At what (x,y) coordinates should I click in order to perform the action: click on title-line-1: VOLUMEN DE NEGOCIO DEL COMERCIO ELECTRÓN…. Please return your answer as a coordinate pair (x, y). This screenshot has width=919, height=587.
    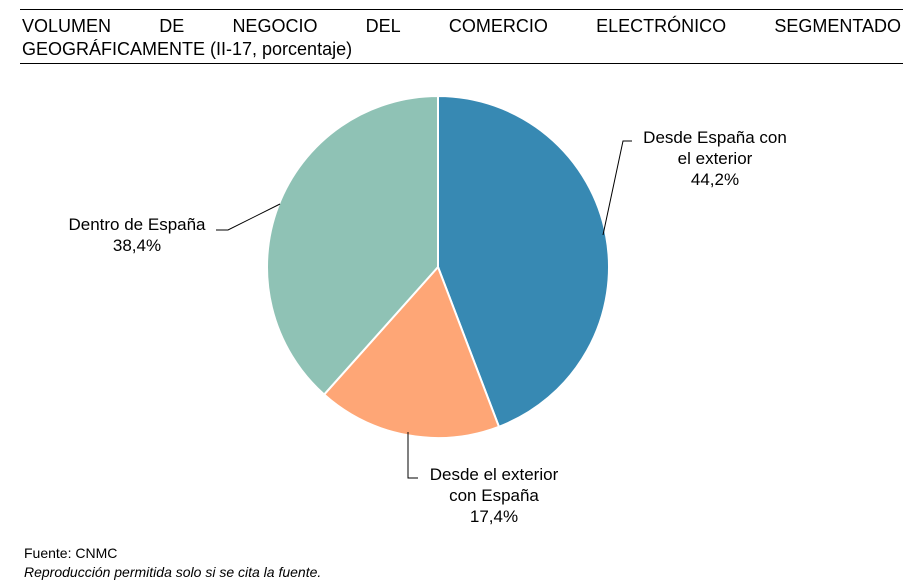
    Looking at the image, I should click on (461, 26).